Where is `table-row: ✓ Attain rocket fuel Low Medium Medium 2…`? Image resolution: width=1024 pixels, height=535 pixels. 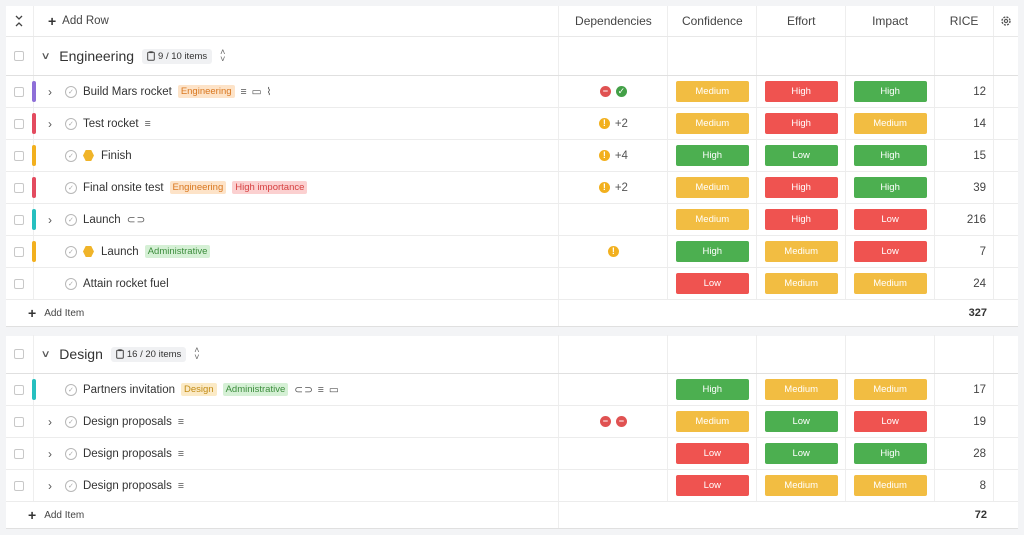 table-row: ✓ Attain rocket fuel Low Medium Medium 2… is located at coordinates (512, 284).